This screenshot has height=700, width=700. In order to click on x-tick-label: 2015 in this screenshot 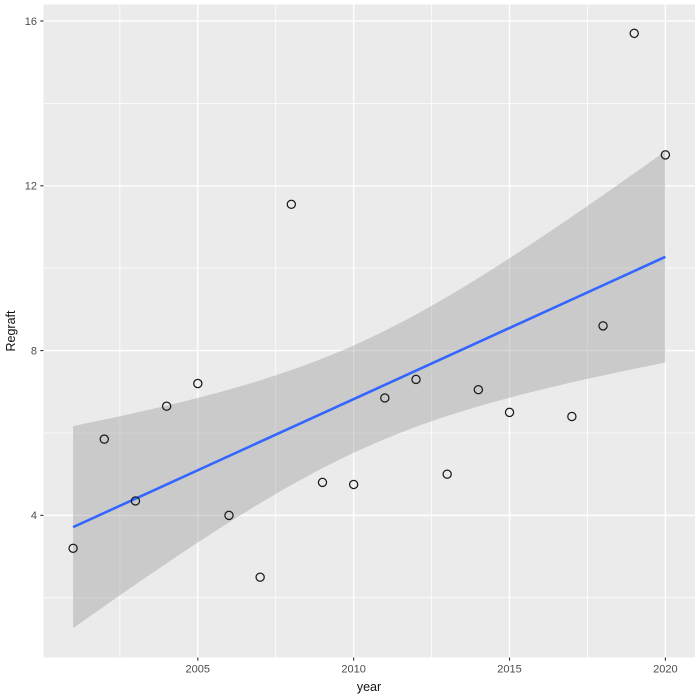, I will do `click(509, 670)`.